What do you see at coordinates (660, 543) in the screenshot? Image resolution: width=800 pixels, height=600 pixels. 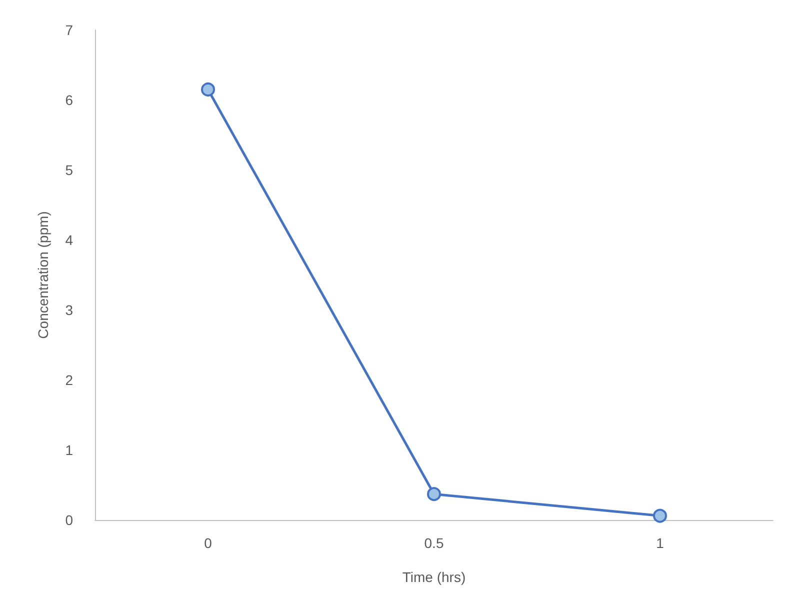 I see `x-tick-label: 1` at bounding box center [660, 543].